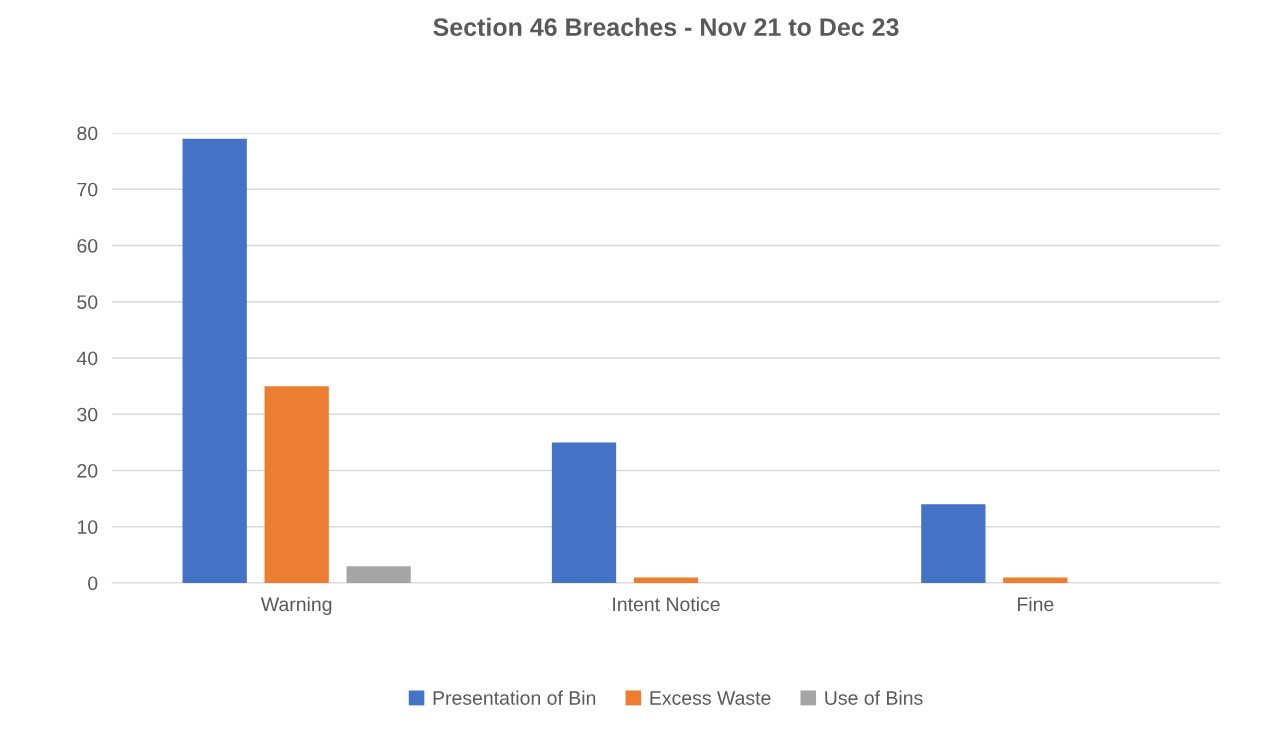  Describe the element at coordinates (296, 606) in the screenshot. I see `x-tick-label: Warning` at that location.